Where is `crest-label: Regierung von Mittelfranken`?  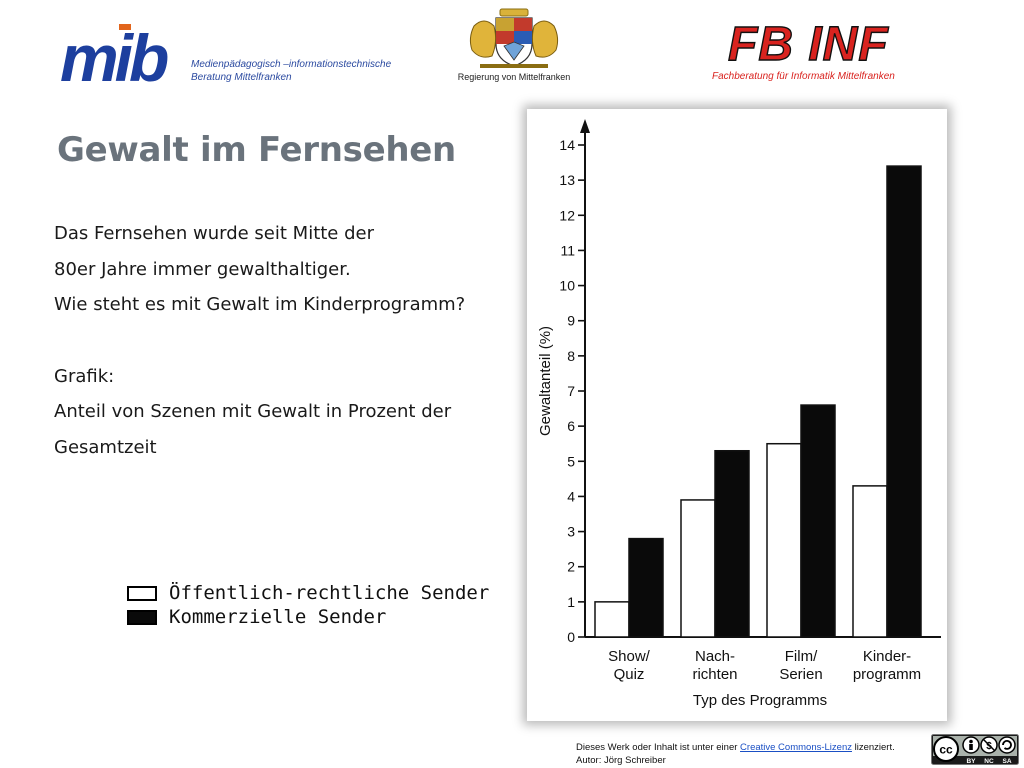 crest-label: Regierung von Mittelfranken is located at coordinates (514, 77).